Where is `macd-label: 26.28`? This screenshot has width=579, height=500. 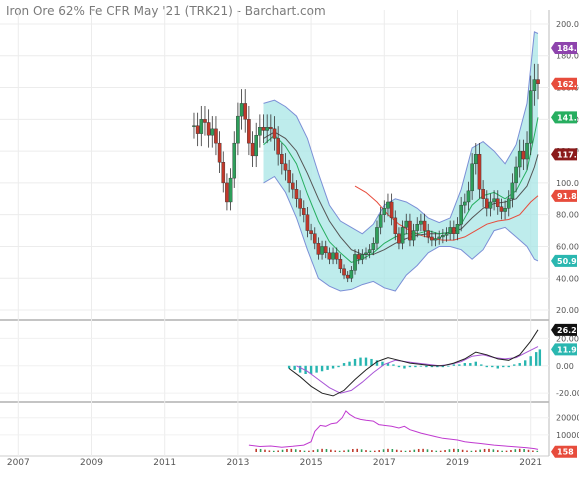
macd-label: 26.28 is located at coordinates (565, 329).